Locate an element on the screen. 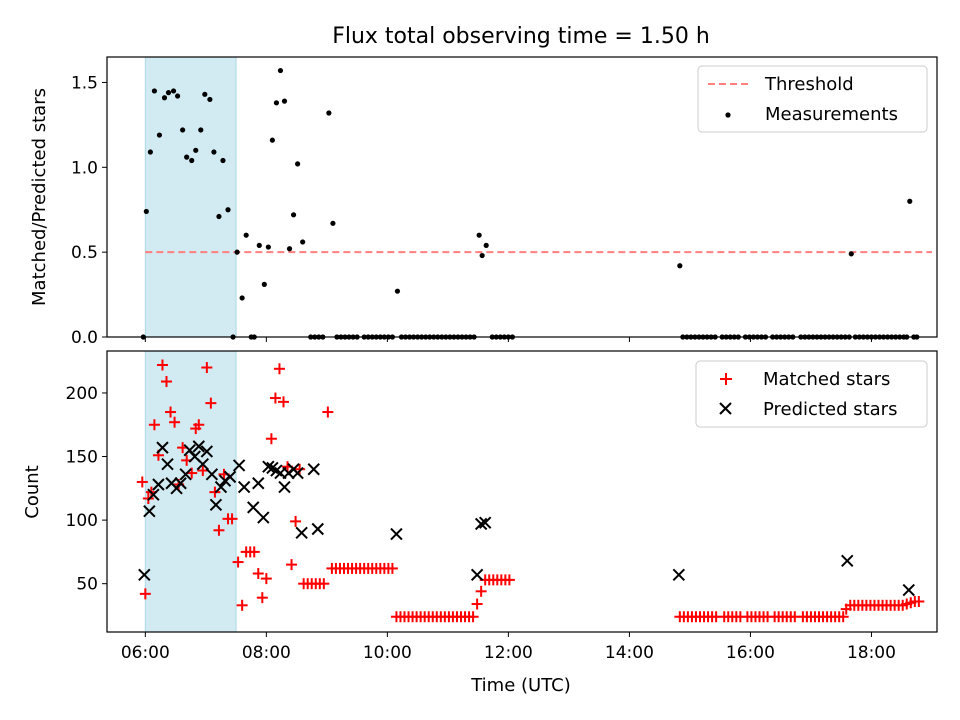  threshold-legend-label: Threshold is located at coordinates (809, 84).